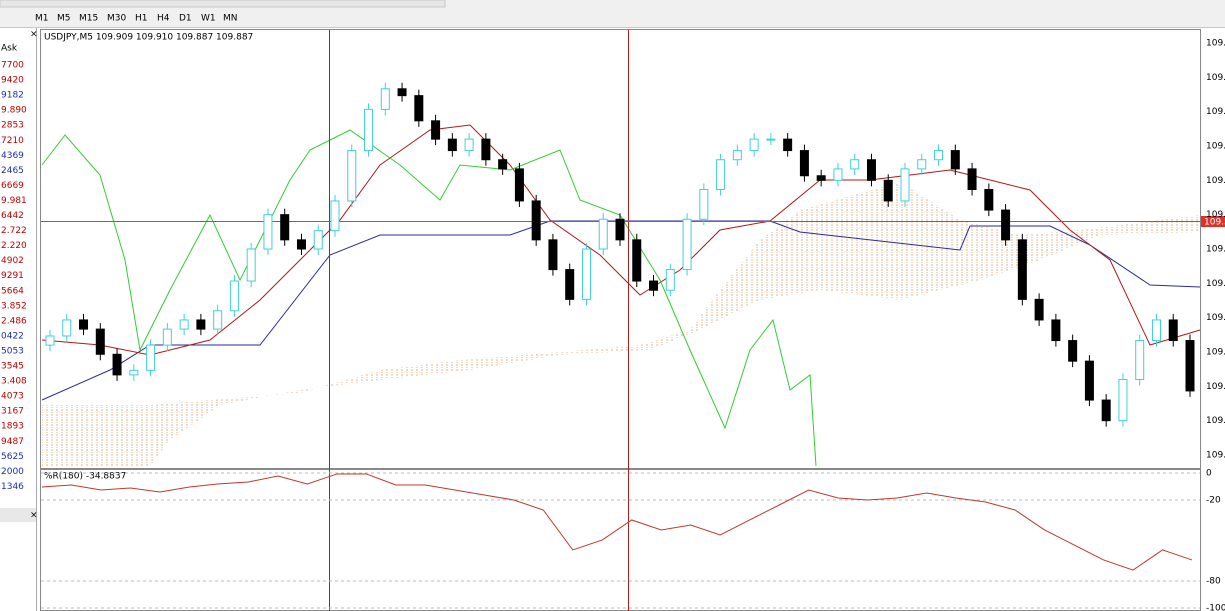 Image resolution: width=1225 pixels, height=611 pixels. What do you see at coordinates (1215, 421) in the screenshot?
I see `price-label: 109.50` at bounding box center [1215, 421].